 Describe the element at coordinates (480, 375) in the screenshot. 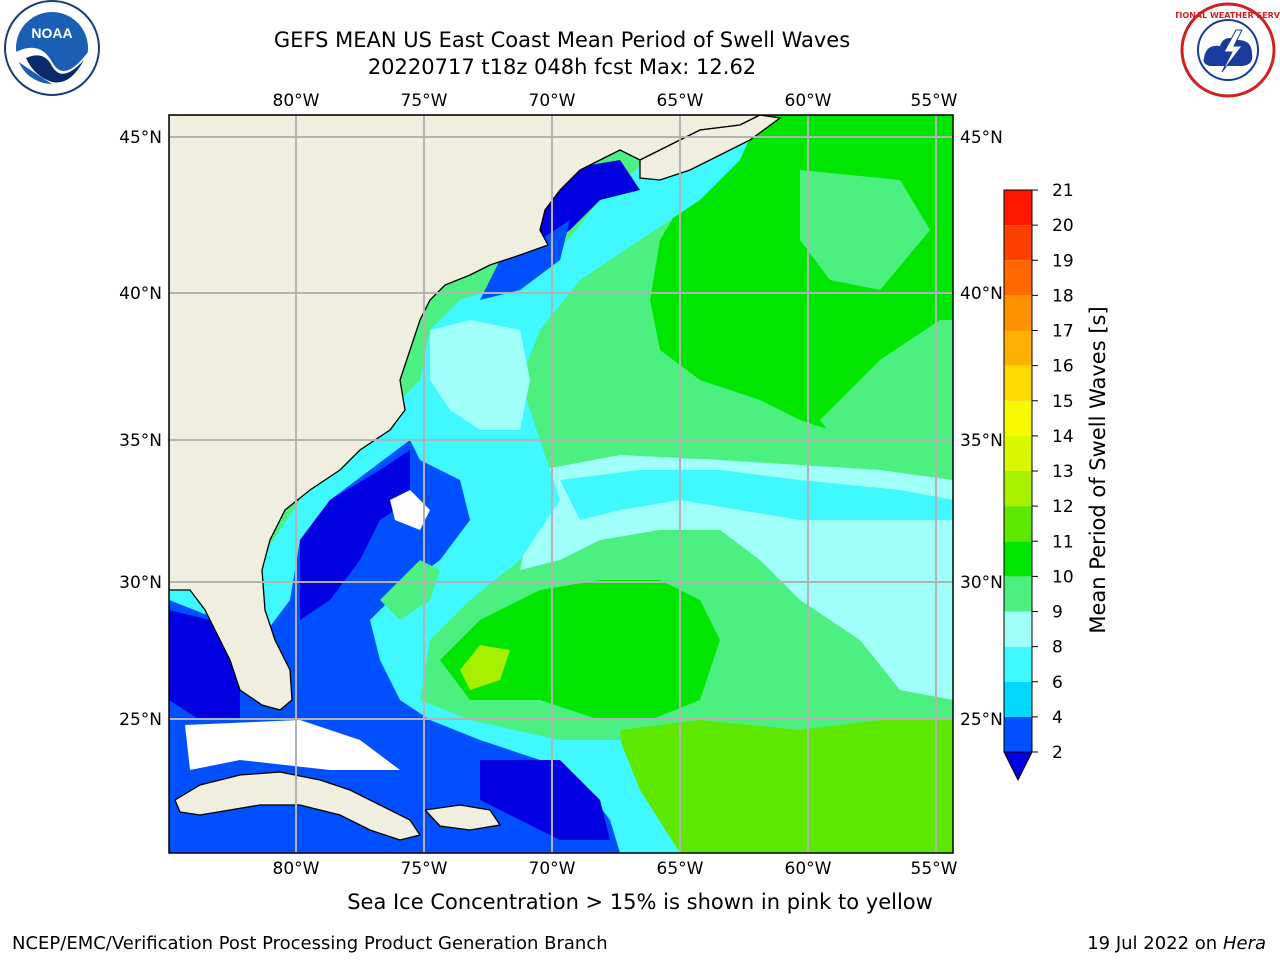

I see `swell-zone-8-9s-shelf` at that location.